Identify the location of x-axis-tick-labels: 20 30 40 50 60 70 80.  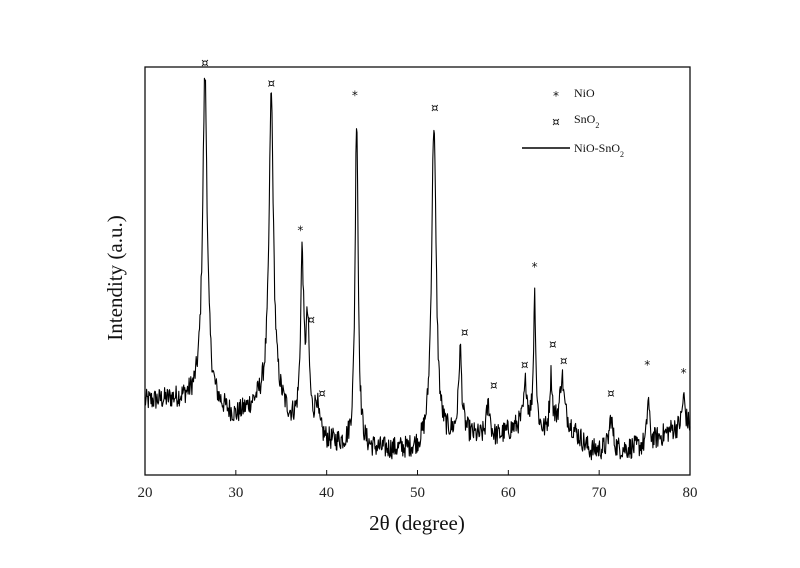
(418, 493).